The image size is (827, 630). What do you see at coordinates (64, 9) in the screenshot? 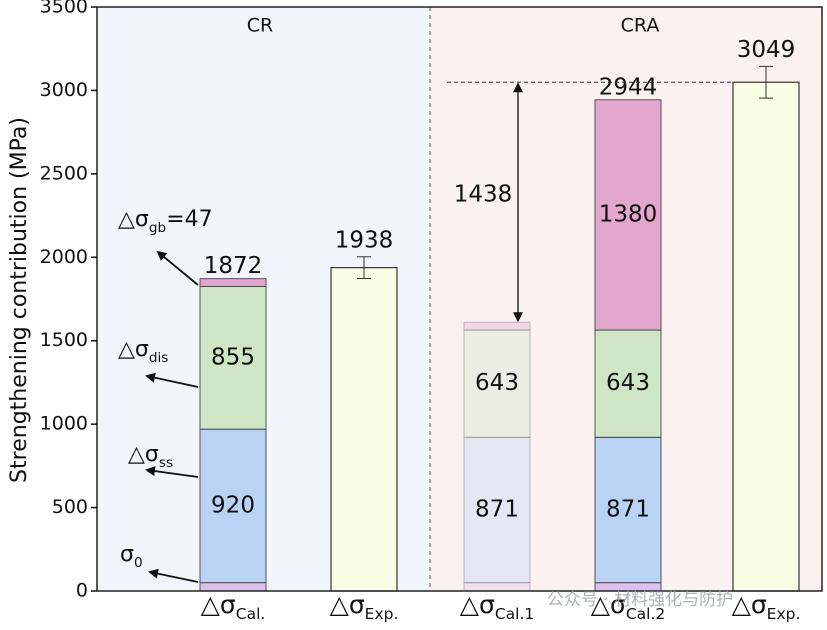
I see `y-tick-label: 3500` at bounding box center [64, 9].